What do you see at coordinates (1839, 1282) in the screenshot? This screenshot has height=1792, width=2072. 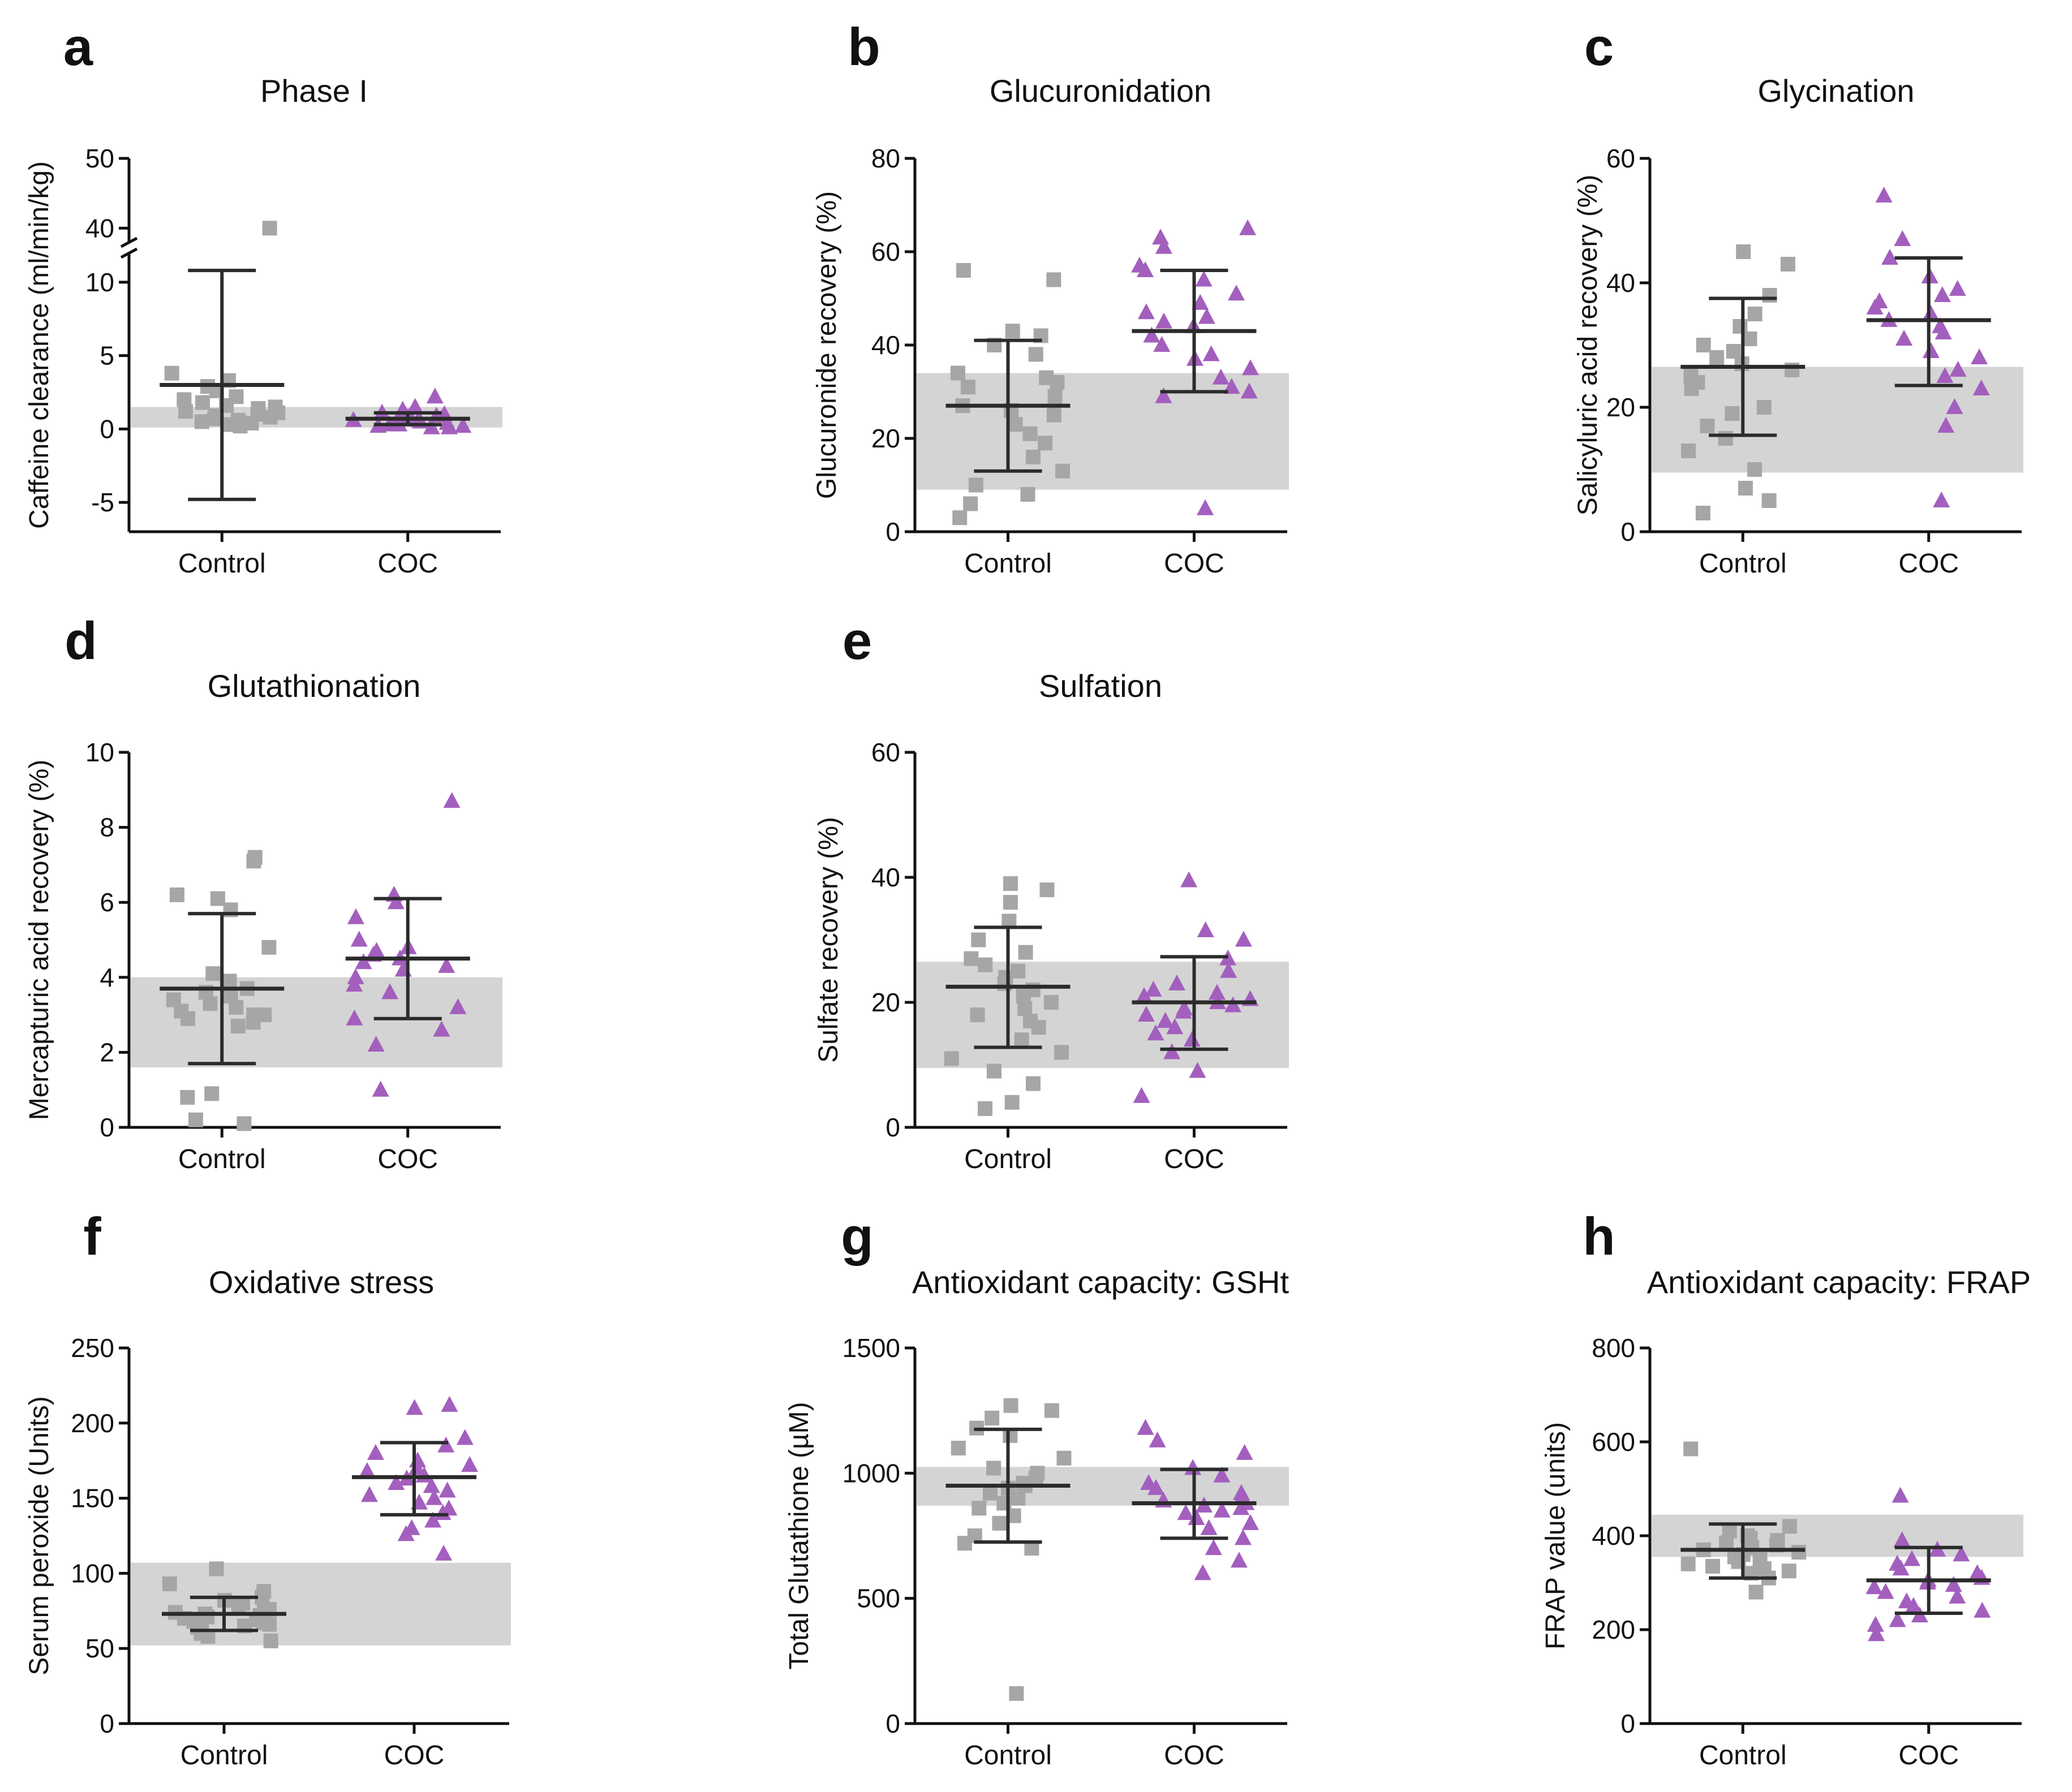 I see `panel-title: Antioxidant capacity: FRAP` at bounding box center [1839, 1282].